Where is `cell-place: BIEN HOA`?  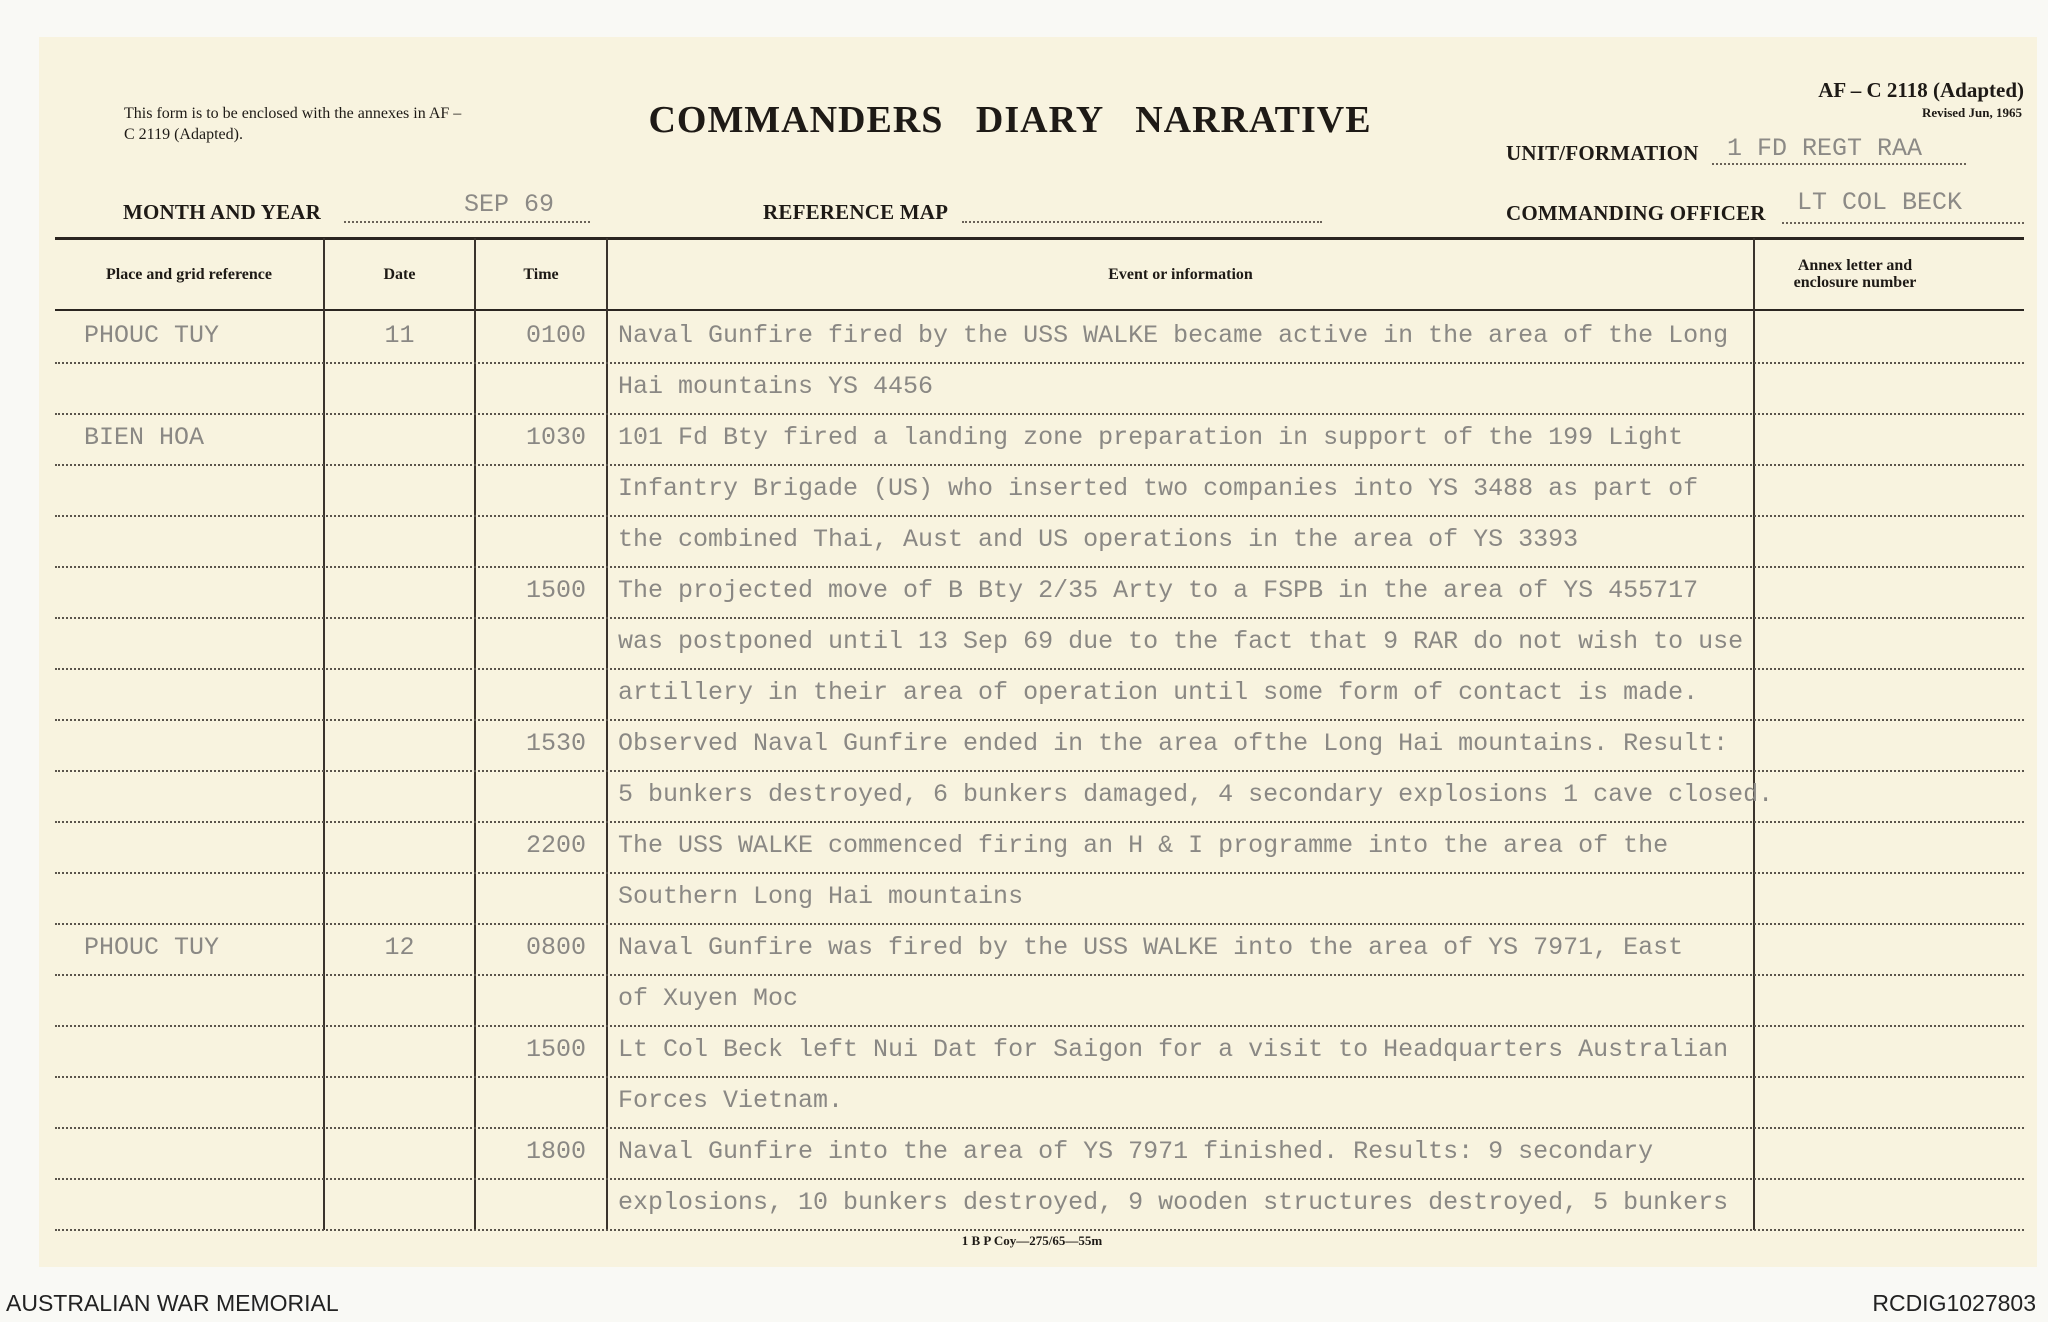
cell-place: BIEN HOA is located at coordinates (144, 437).